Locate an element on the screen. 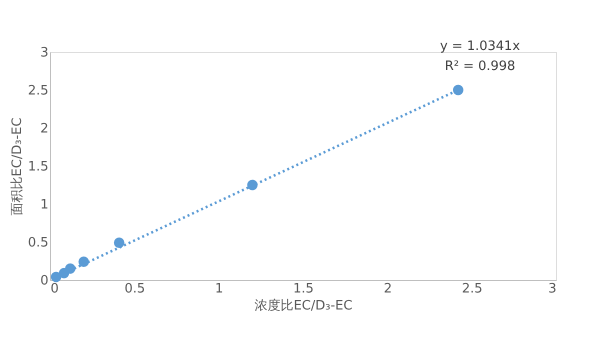 The width and height of the screenshot is (602, 350). y-tick-label: 1.5 is located at coordinates (38, 167).